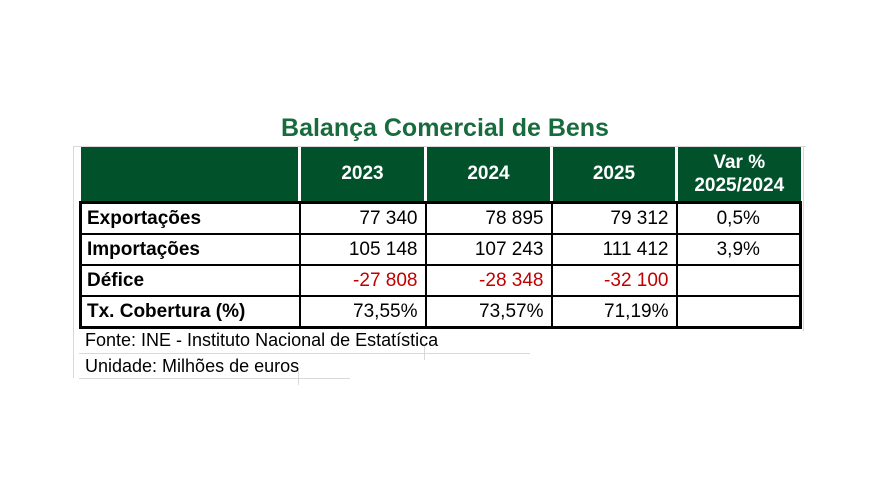  What do you see at coordinates (488, 175) in the screenshot?
I see `header-cell-2024: 2024` at bounding box center [488, 175].